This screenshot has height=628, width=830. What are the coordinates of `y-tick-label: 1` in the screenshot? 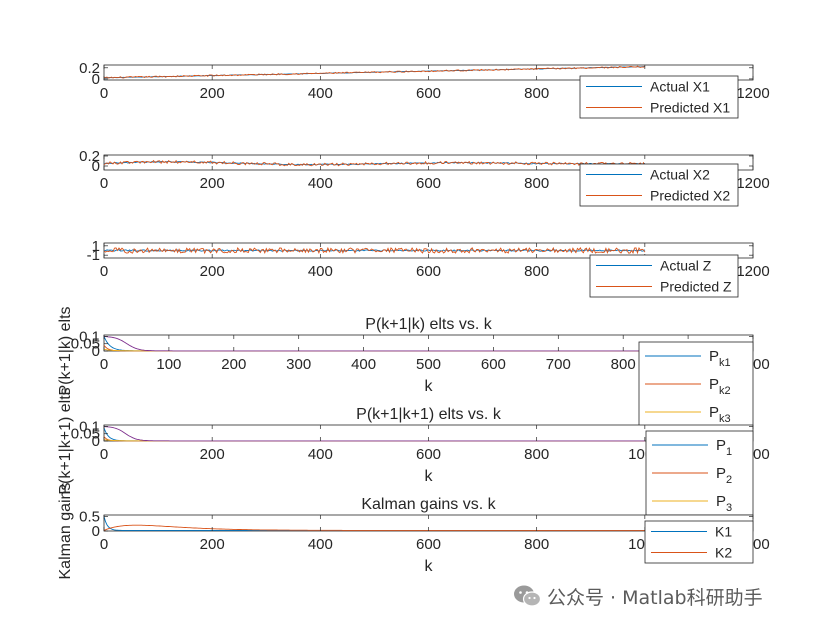 It's located at (96, 246).